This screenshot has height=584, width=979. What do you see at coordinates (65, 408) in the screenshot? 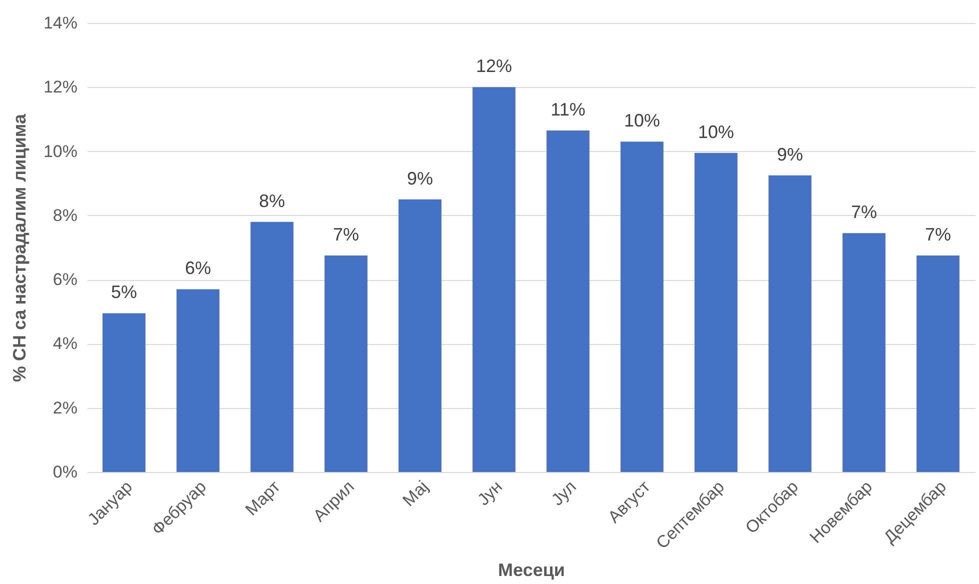
I see `y-tick-label: 2%` at bounding box center [65, 408].